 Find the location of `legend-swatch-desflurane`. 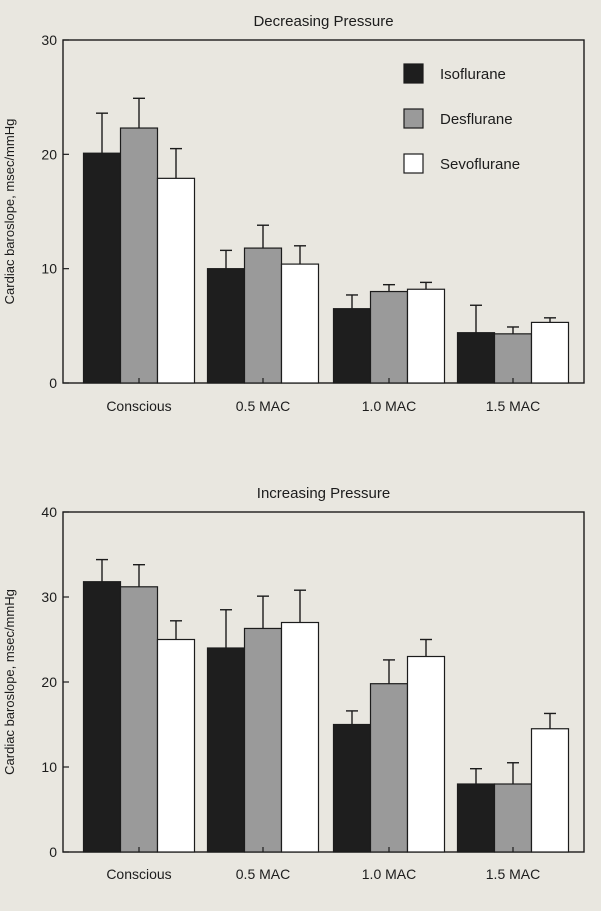

legend-swatch-desflurane is located at coordinates (413, 118).